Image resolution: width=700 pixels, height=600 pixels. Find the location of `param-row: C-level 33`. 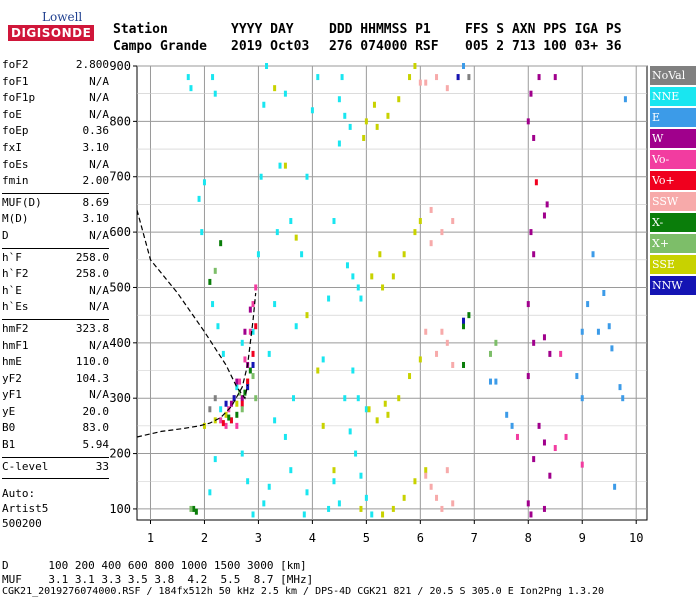

param-row: C-level 33 is located at coordinates (55, 468).